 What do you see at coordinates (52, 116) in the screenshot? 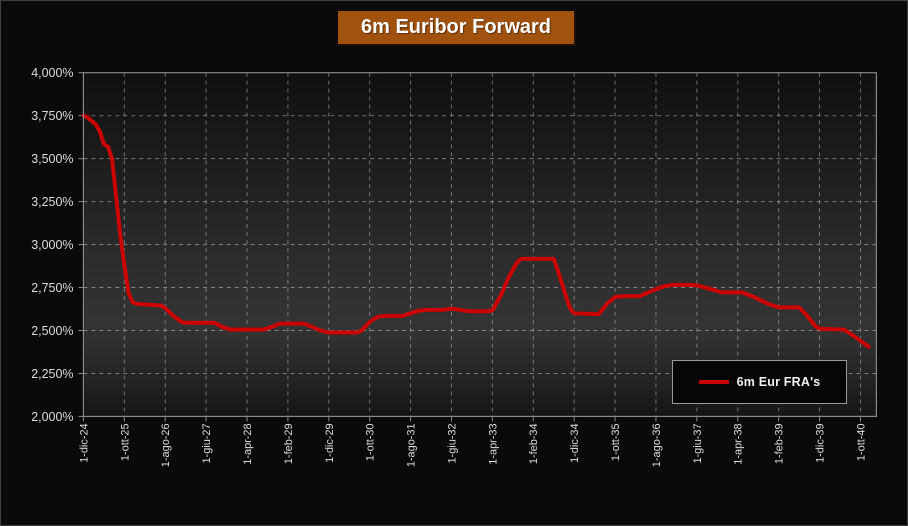
I see `y-axis-tick-label: 3,750%` at bounding box center [52, 116].